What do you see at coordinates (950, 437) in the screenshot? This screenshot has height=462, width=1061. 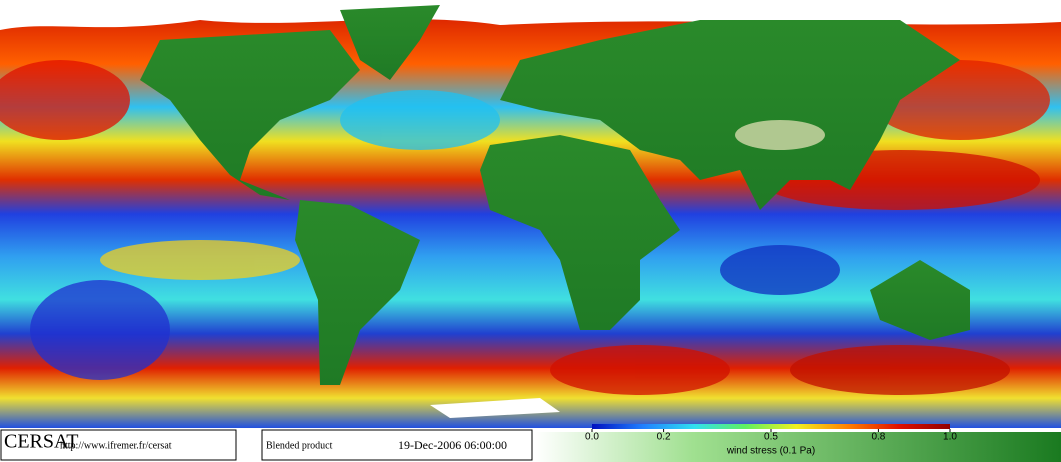 I see `colorbar-tick-label: 1.0` at bounding box center [950, 437].